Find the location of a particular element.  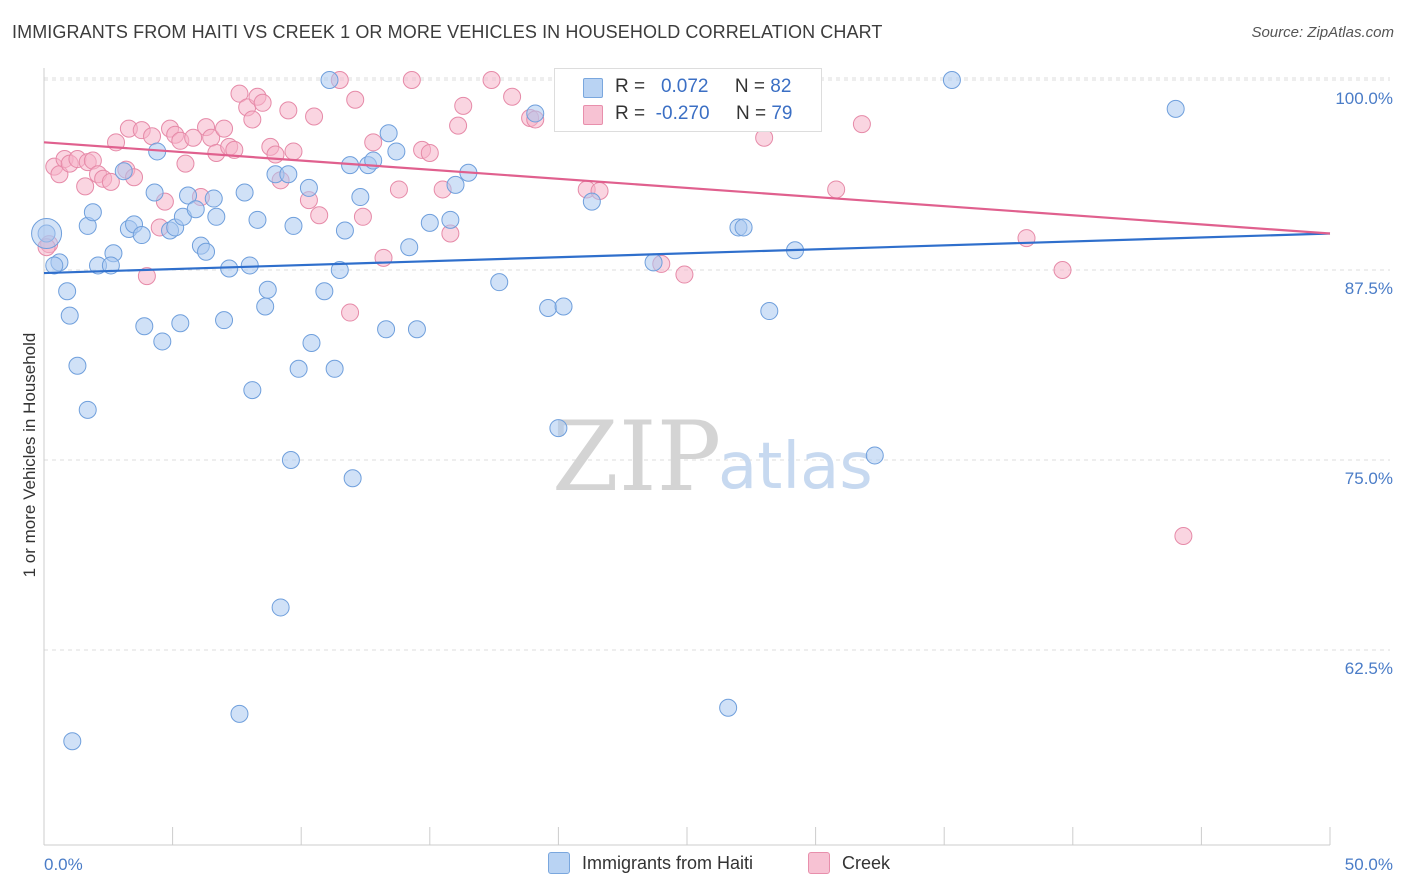

trend-lines is located at coordinates (687, 208).